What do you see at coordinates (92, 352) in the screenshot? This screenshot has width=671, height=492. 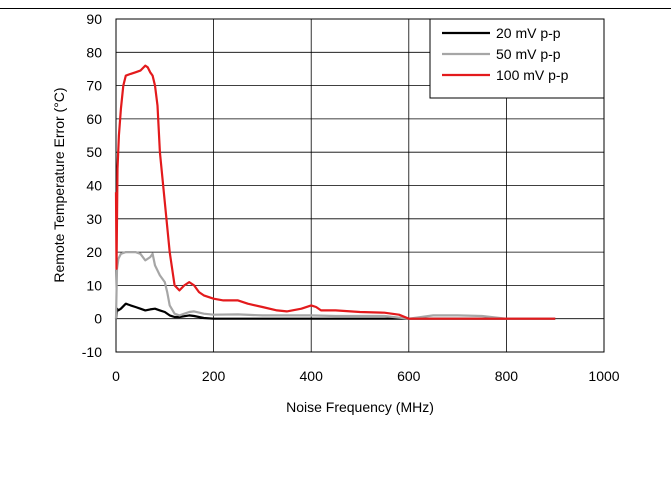 I see `y-tick-label: -10` at bounding box center [92, 352].